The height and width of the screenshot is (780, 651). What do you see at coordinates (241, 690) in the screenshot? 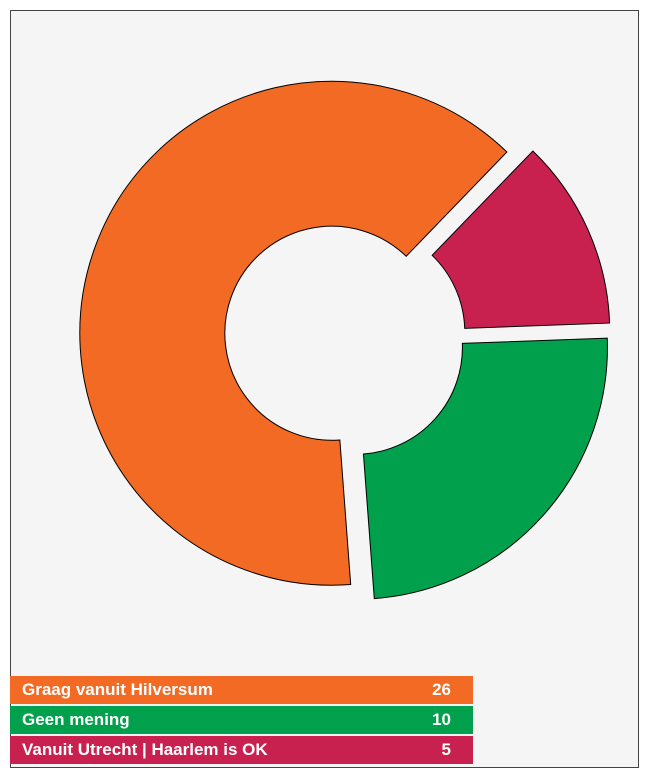
I see `legend-row: Graag vanuit Hilversum 26` at bounding box center [241, 690].